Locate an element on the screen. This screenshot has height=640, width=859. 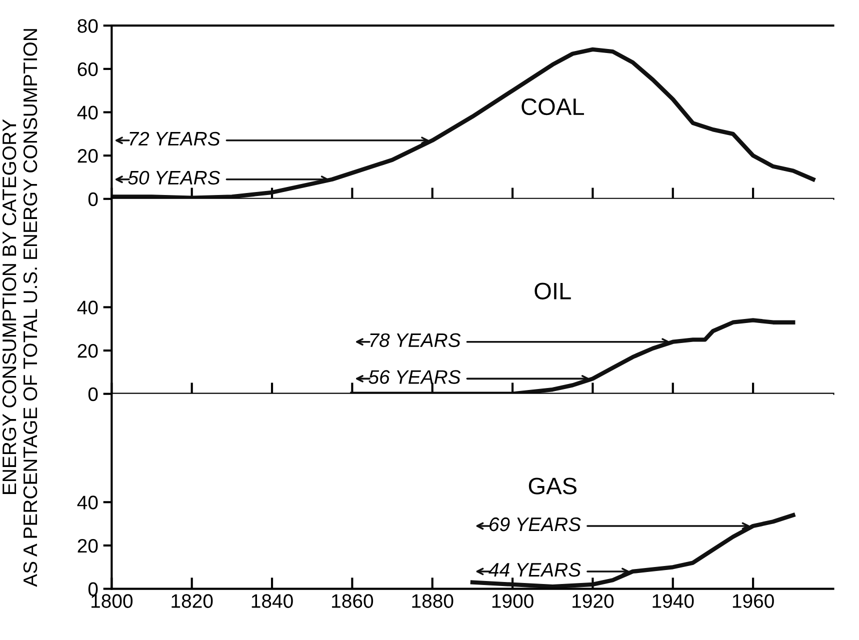
x-tick-label: 1960 is located at coordinates (753, 601).